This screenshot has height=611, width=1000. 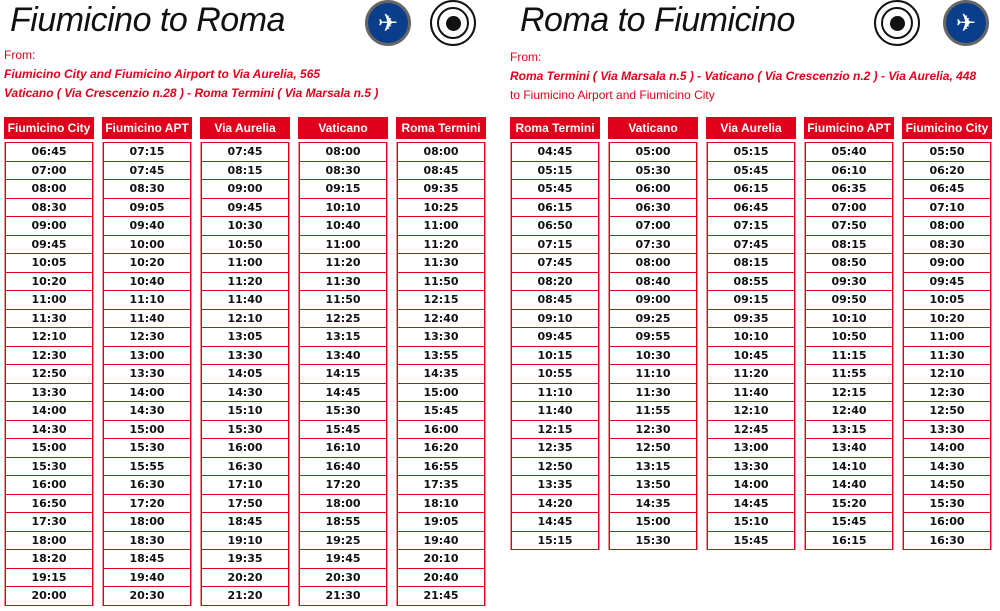 I want to click on time-cell: 11:10, so click(x=653, y=374).